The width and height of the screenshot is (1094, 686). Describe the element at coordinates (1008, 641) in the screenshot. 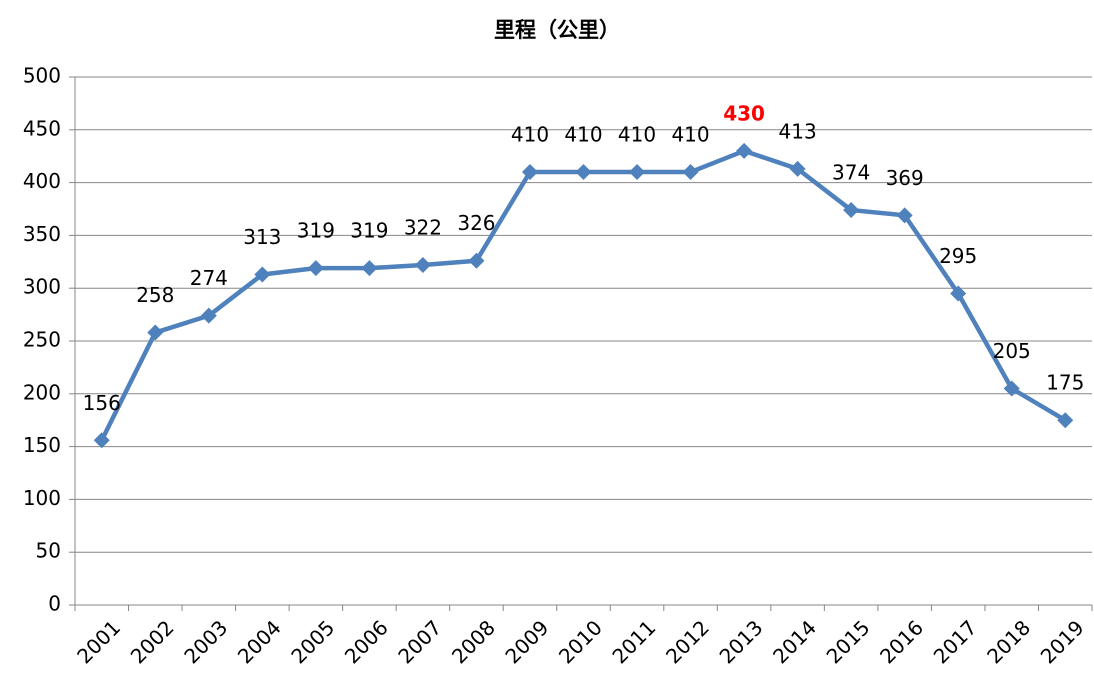

I see `x-tick-label: 2018` at that location.